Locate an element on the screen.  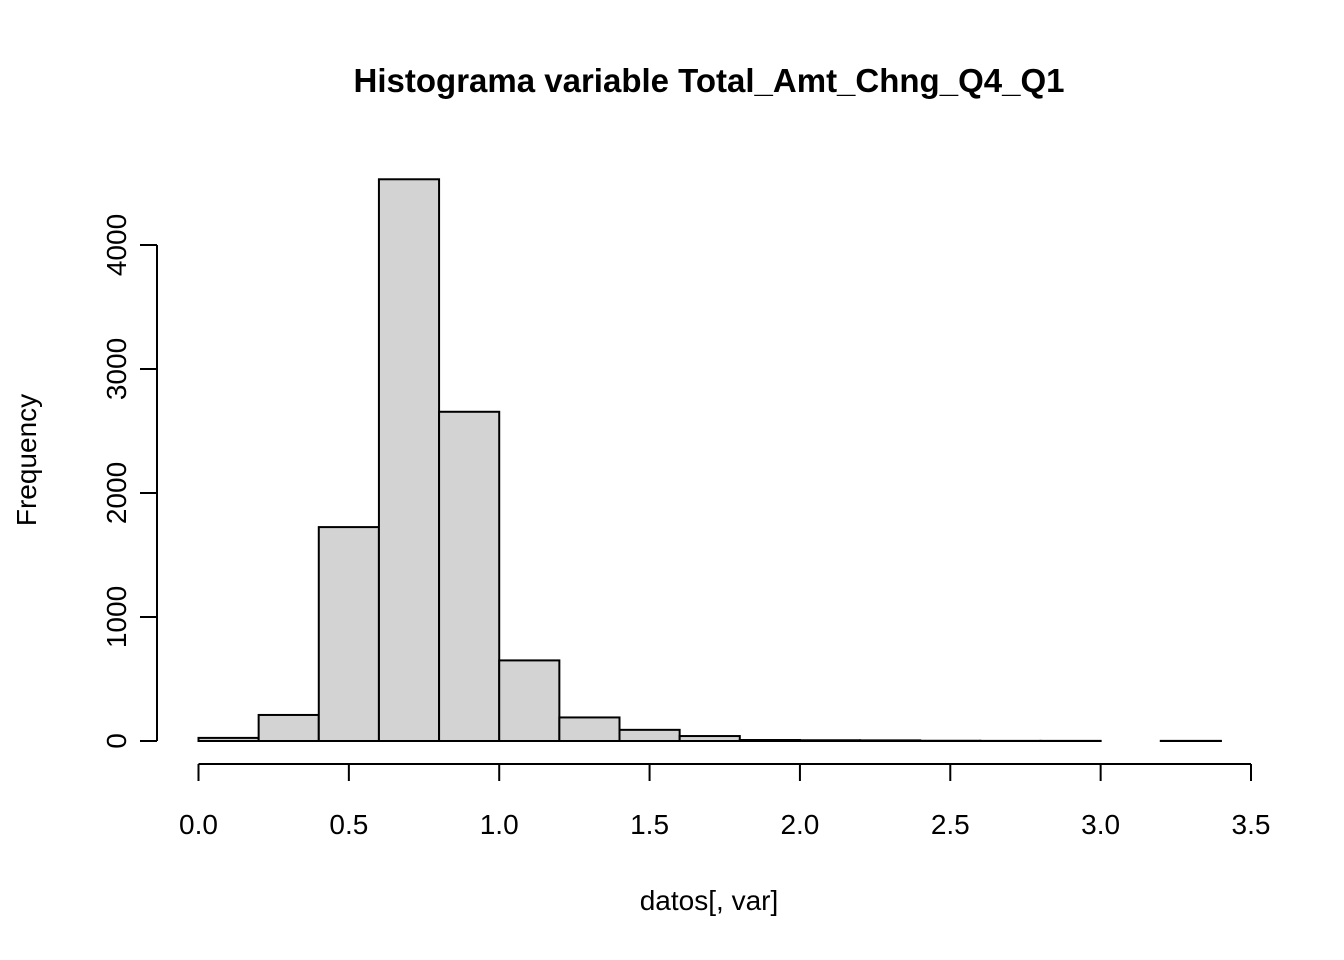
x-tick-label: 3.5 is located at coordinates (1251, 824).